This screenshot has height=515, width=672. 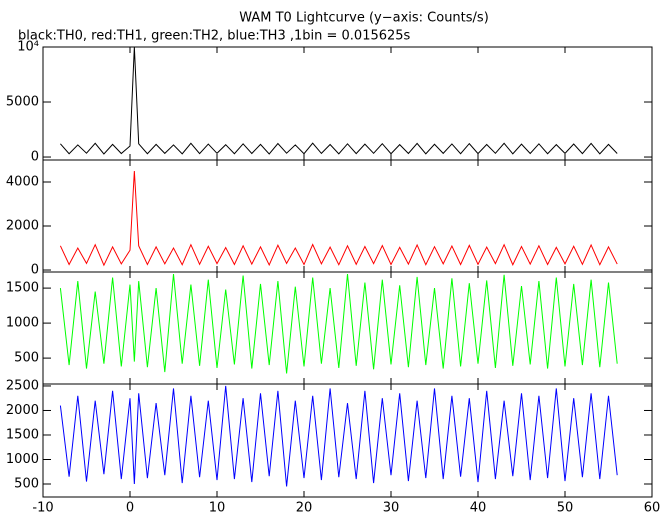 I want to click on x-tick-label: 0, so click(x=130, y=508).